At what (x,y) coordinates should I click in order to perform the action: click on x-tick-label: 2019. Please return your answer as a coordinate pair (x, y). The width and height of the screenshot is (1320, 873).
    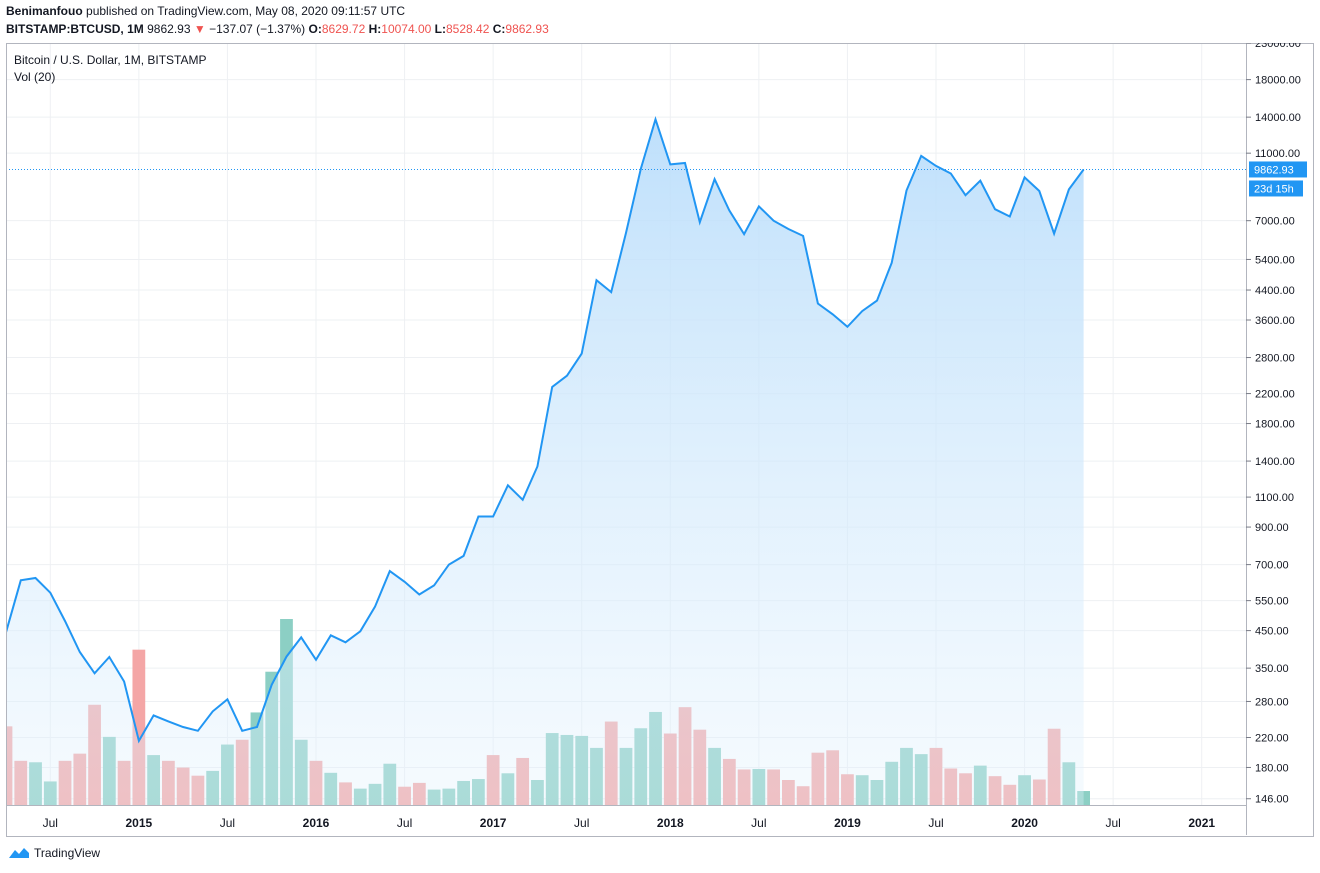
    Looking at the image, I should click on (847, 823).